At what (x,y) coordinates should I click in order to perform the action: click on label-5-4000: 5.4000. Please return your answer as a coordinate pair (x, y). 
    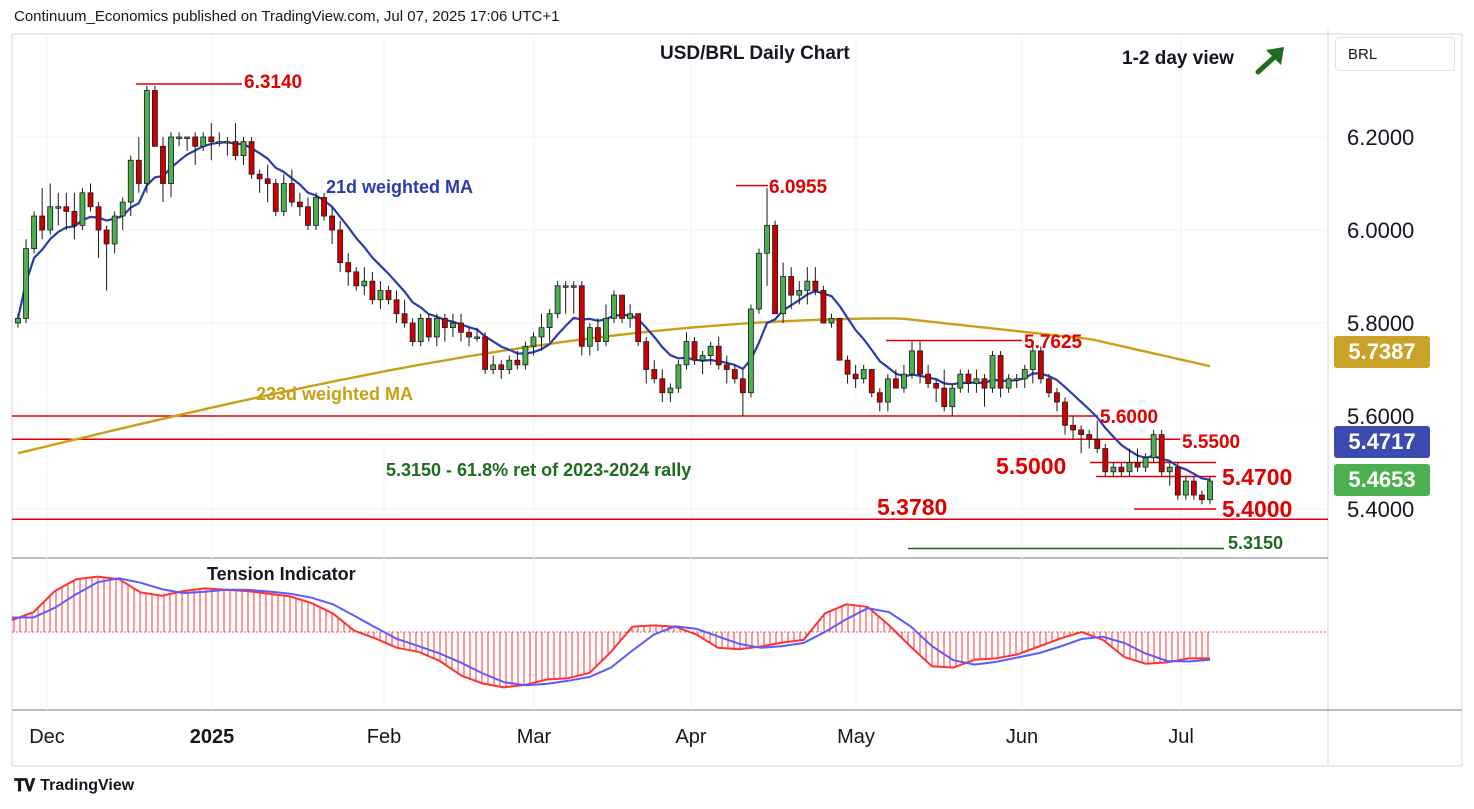
    Looking at the image, I should click on (1257, 509).